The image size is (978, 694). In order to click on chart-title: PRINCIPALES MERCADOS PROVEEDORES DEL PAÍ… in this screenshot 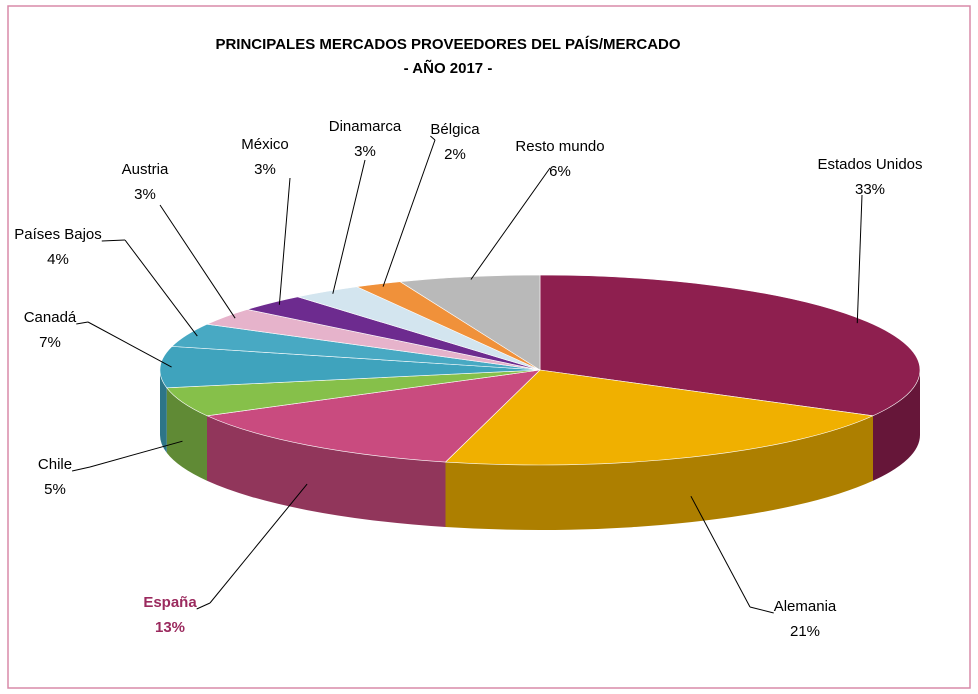, I will do `click(447, 44)`.